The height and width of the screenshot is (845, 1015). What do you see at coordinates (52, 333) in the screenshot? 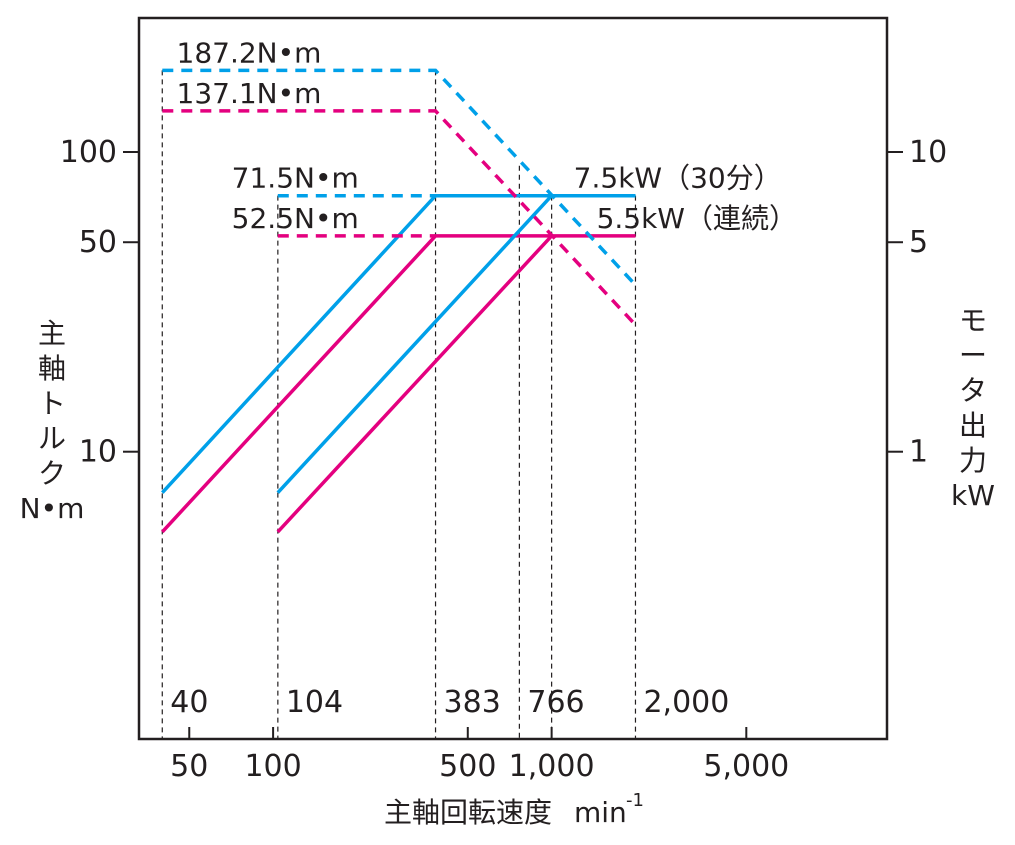
I see `y-left-axis-title-char: 主` at bounding box center [52, 333].